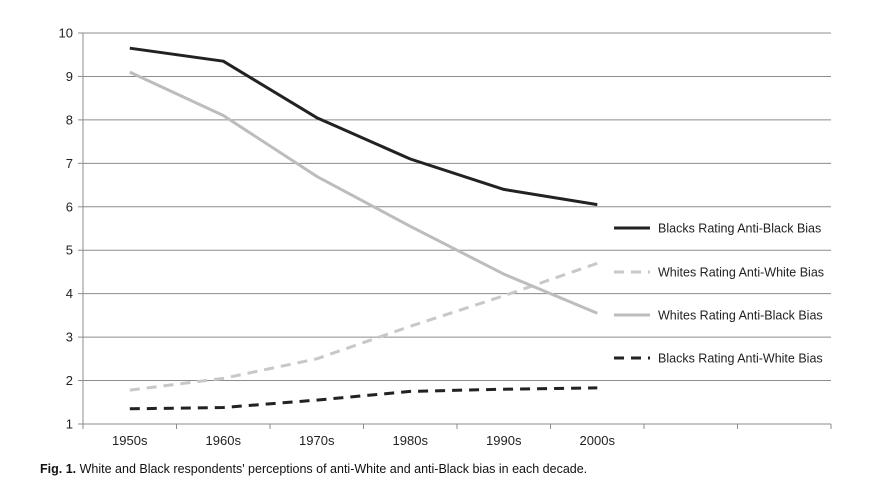  I want to click on y-tick-label: 1, so click(69, 424).